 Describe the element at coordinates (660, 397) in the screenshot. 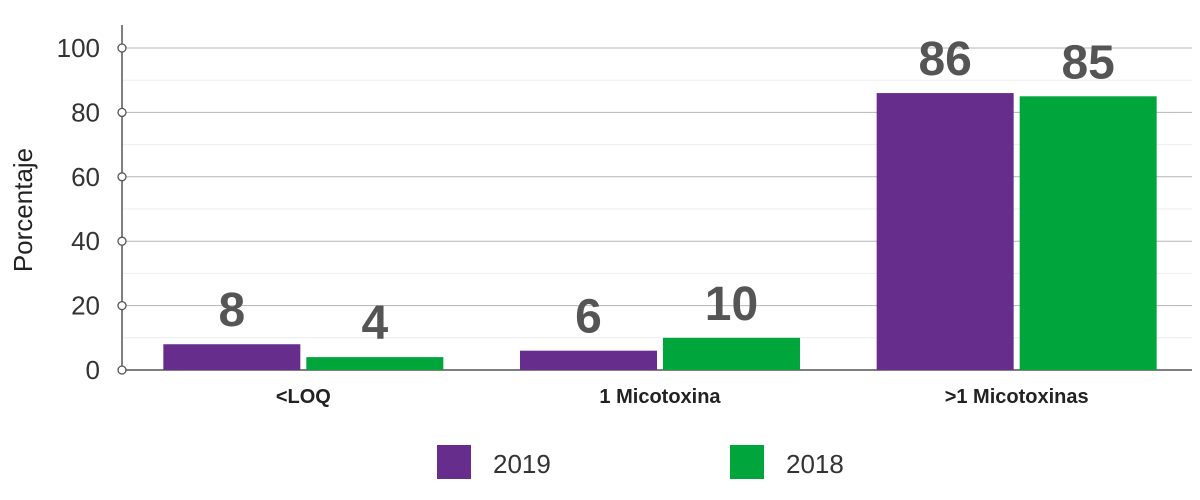

I see `category-label: 1 Micotoxina` at that location.